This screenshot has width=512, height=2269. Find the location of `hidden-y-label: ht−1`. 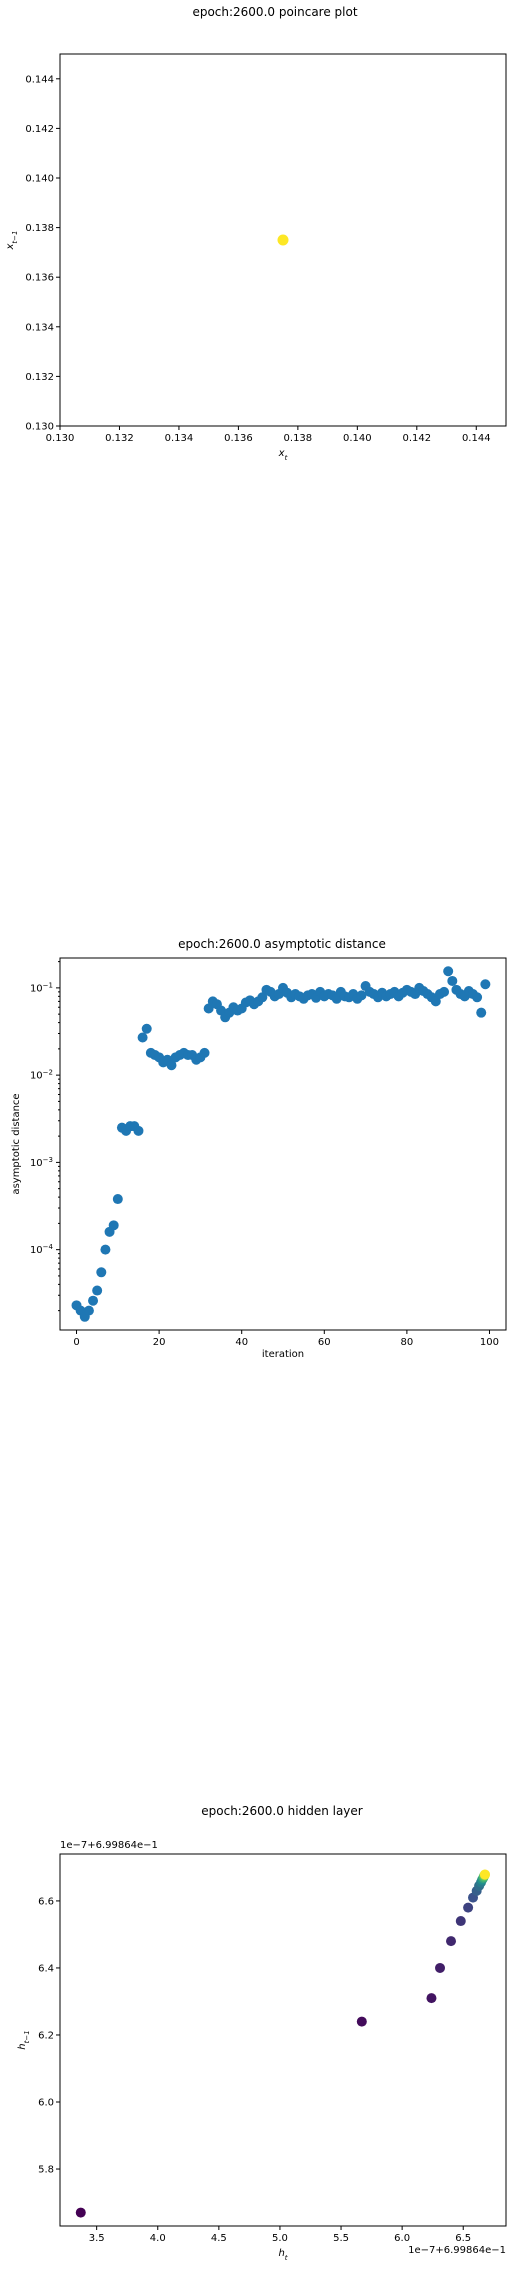

hidden-y-label: ht−1 is located at coordinates (24, 2039).